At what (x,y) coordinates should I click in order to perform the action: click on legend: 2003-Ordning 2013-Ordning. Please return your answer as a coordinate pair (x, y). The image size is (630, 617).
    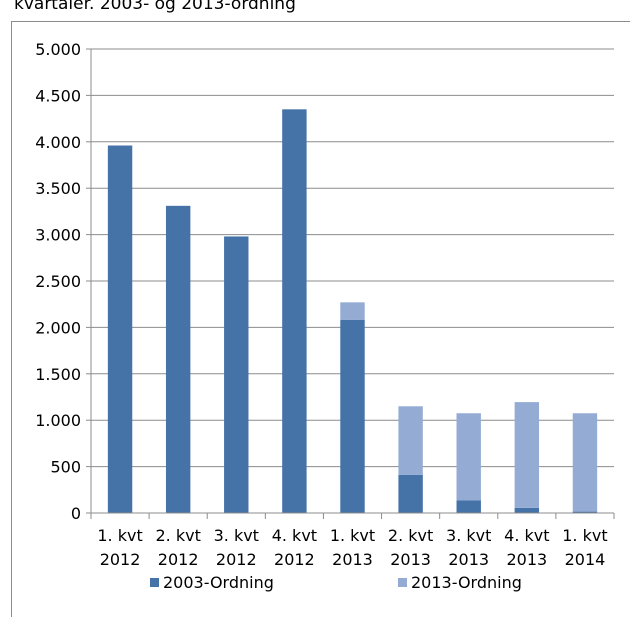
    Looking at the image, I should click on (336, 582).